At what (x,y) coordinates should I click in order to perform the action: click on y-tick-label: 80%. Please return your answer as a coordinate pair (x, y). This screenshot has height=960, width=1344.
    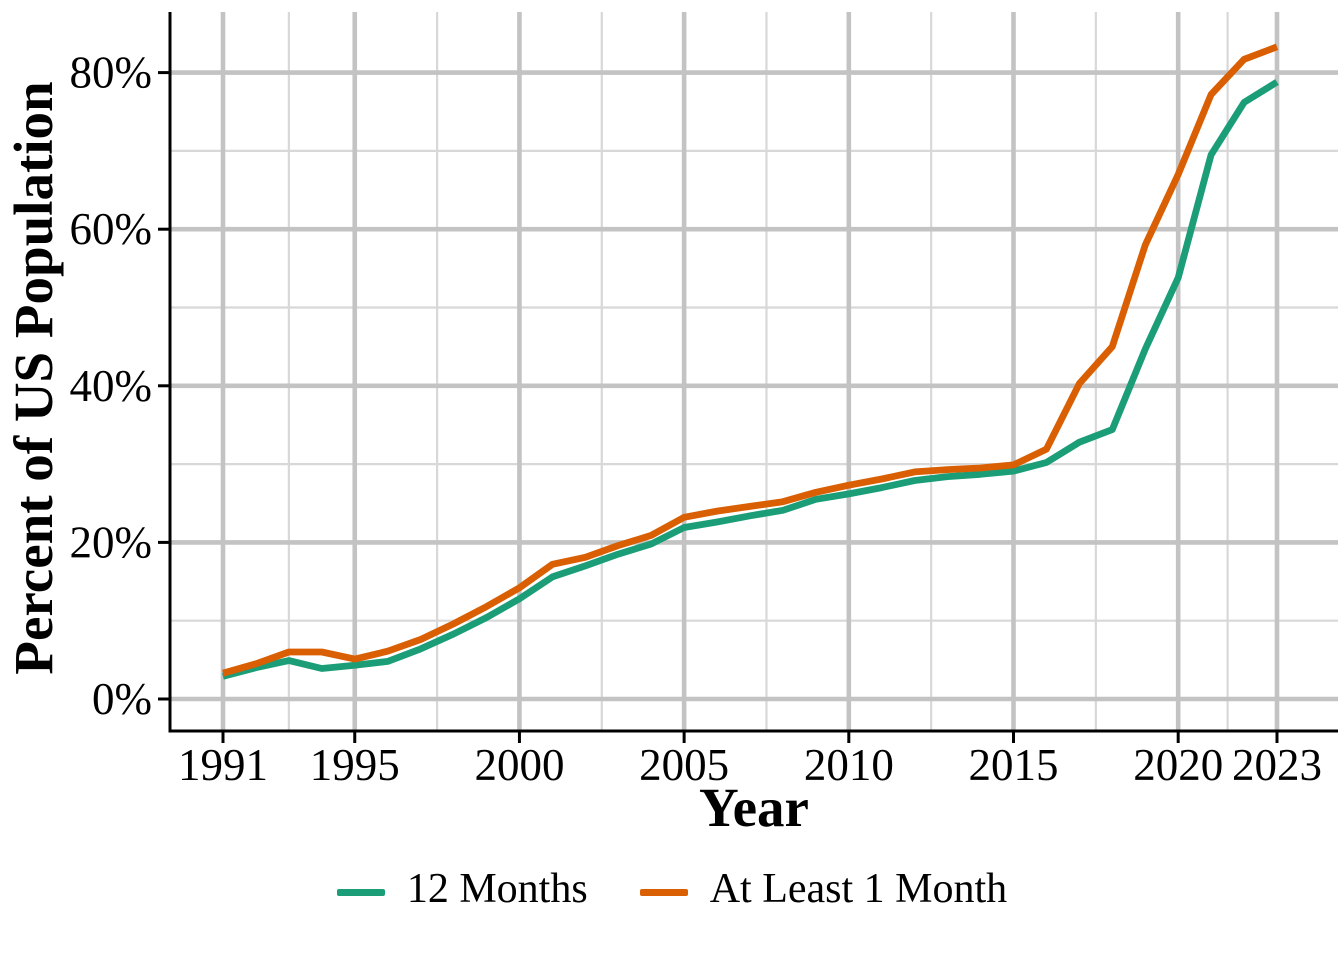
    Looking at the image, I should click on (111, 73).